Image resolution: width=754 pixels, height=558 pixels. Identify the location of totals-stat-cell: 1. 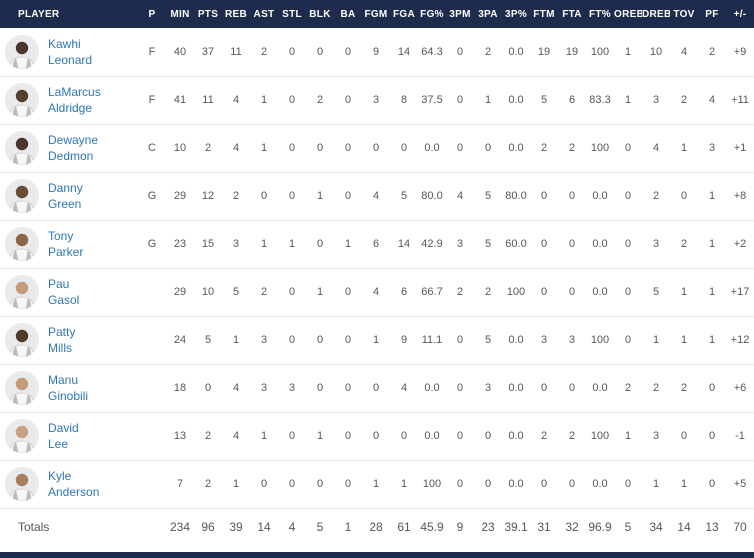
(348, 526).